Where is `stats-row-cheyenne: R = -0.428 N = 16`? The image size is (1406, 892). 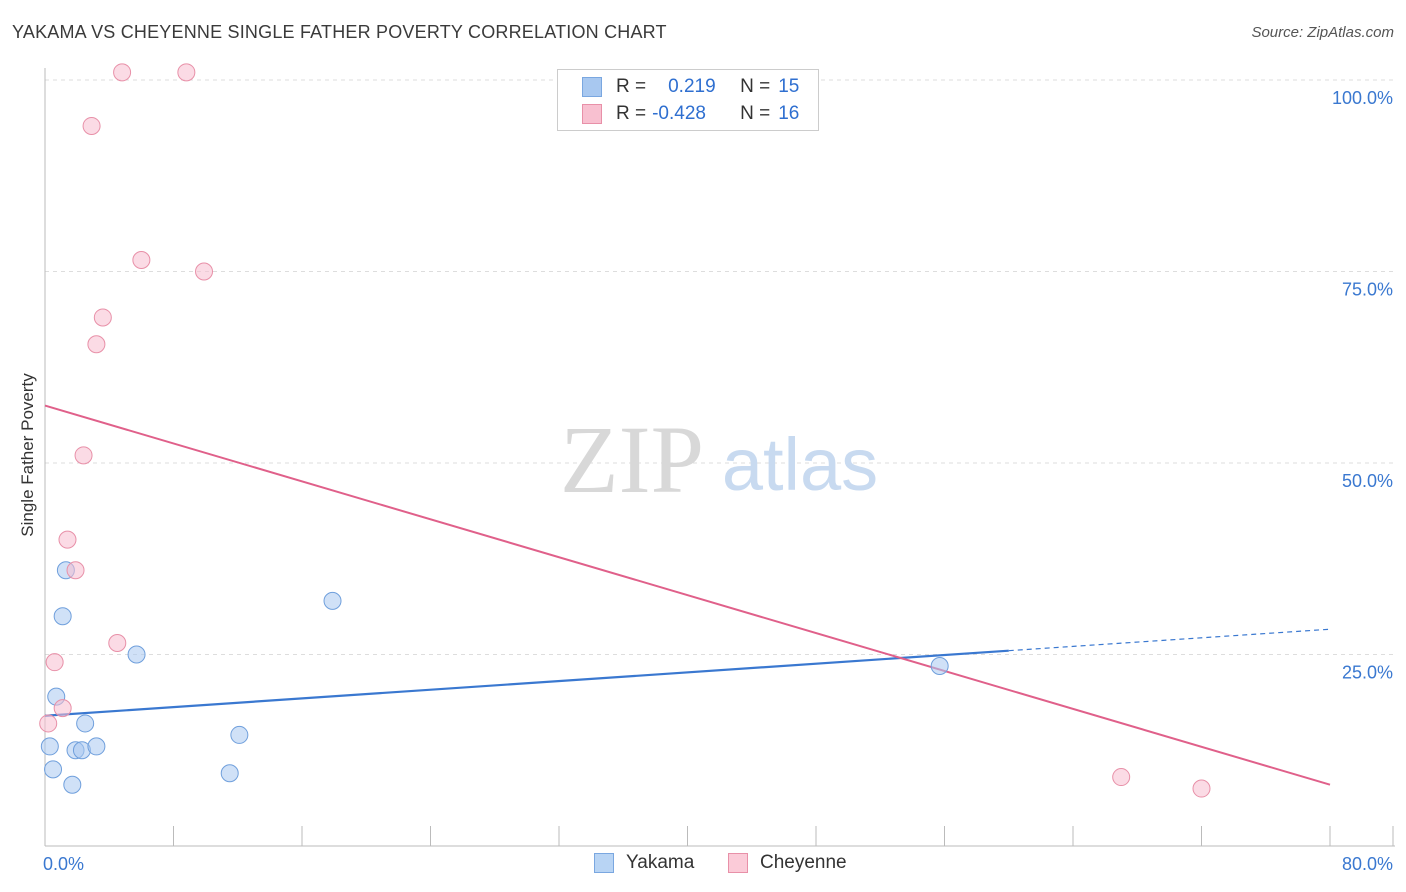
stats-row-cheyenne: R = -0.428 N = 16 is located at coordinates (678, 114).